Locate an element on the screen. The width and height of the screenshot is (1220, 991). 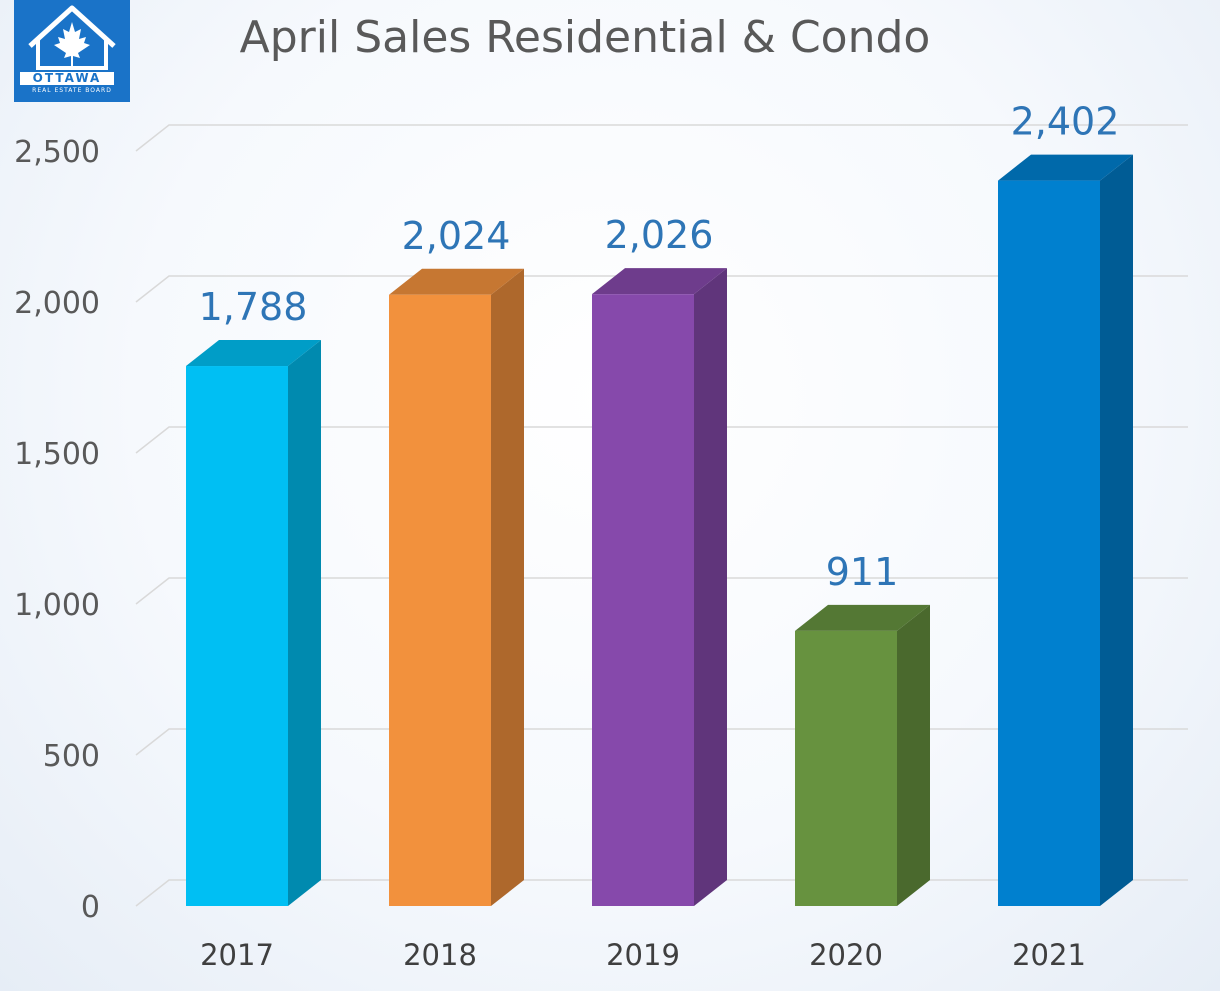
bar-side-2020 is located at coordinates (913, 755).